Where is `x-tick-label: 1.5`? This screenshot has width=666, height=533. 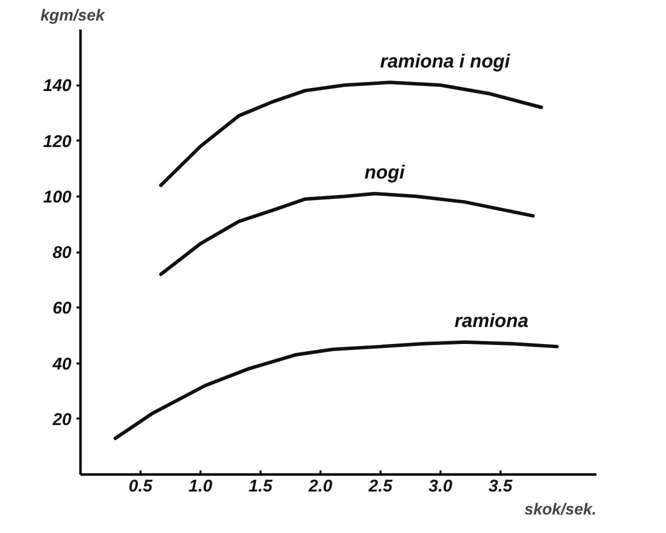
x-tick-label: 1.5 is located at coordinates (260, 486).